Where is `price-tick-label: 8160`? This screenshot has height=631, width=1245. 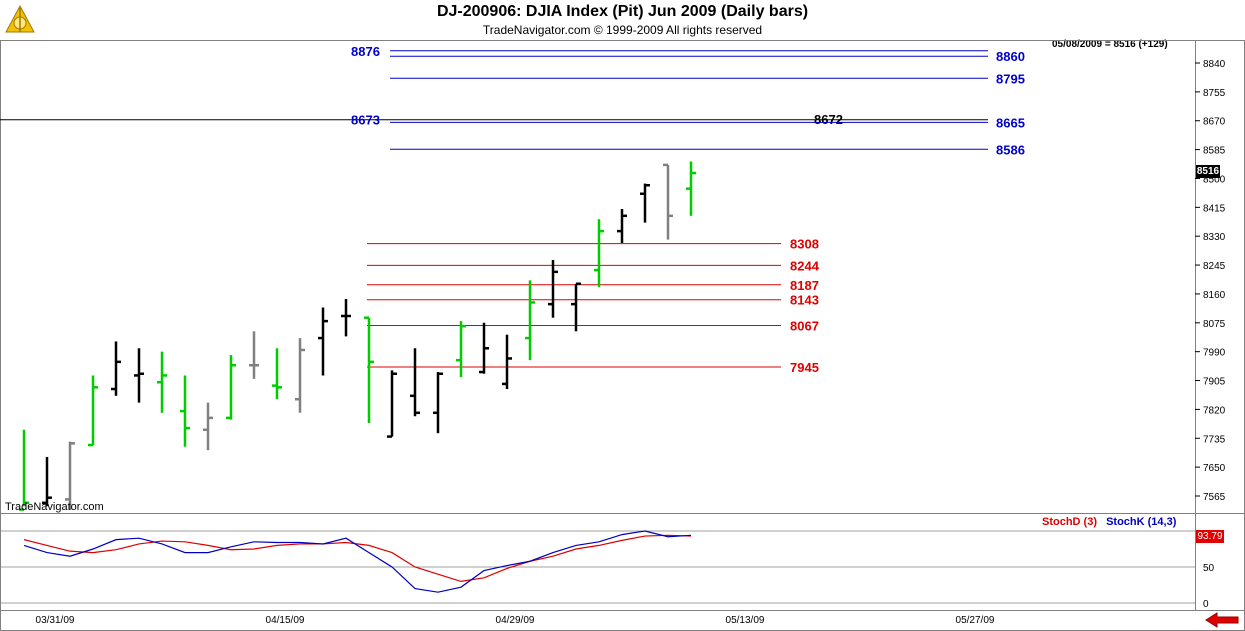
price-tick-label: 8160 is located at coordinates (1214, 295).